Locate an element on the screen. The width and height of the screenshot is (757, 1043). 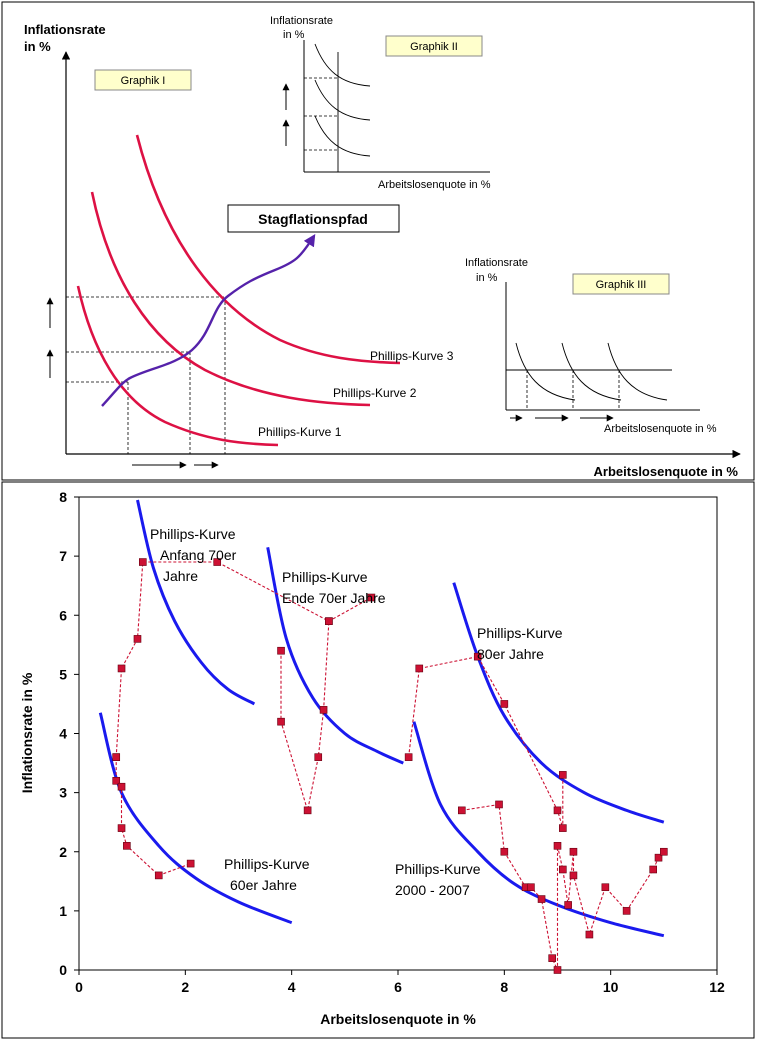
x-tick-label: 10 is located at coordinates (611, 987).